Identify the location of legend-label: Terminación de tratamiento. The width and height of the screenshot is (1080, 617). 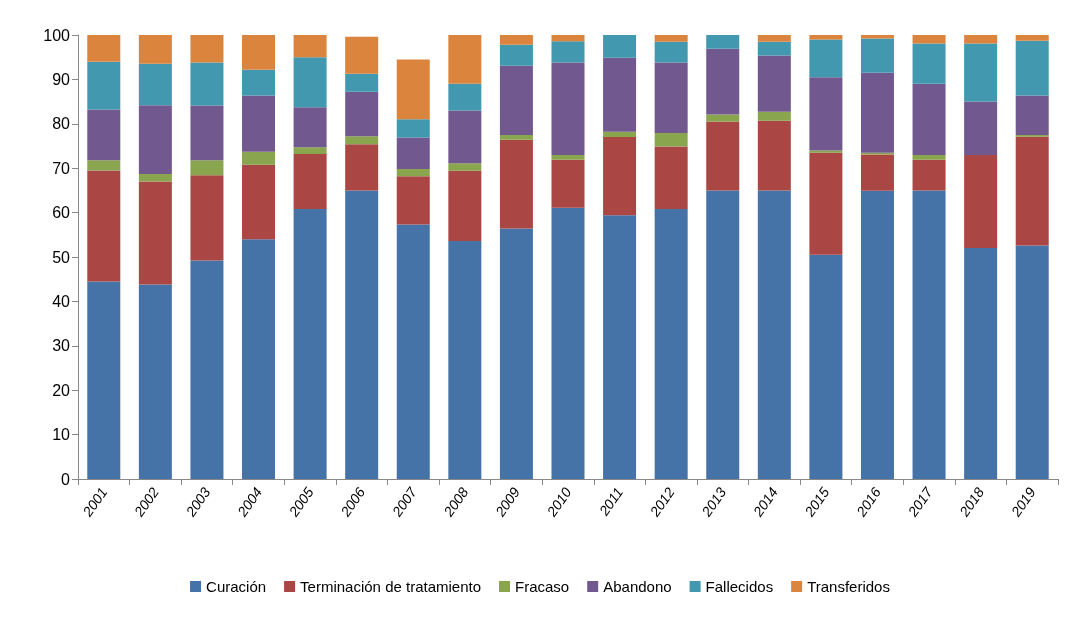
(391, 586).